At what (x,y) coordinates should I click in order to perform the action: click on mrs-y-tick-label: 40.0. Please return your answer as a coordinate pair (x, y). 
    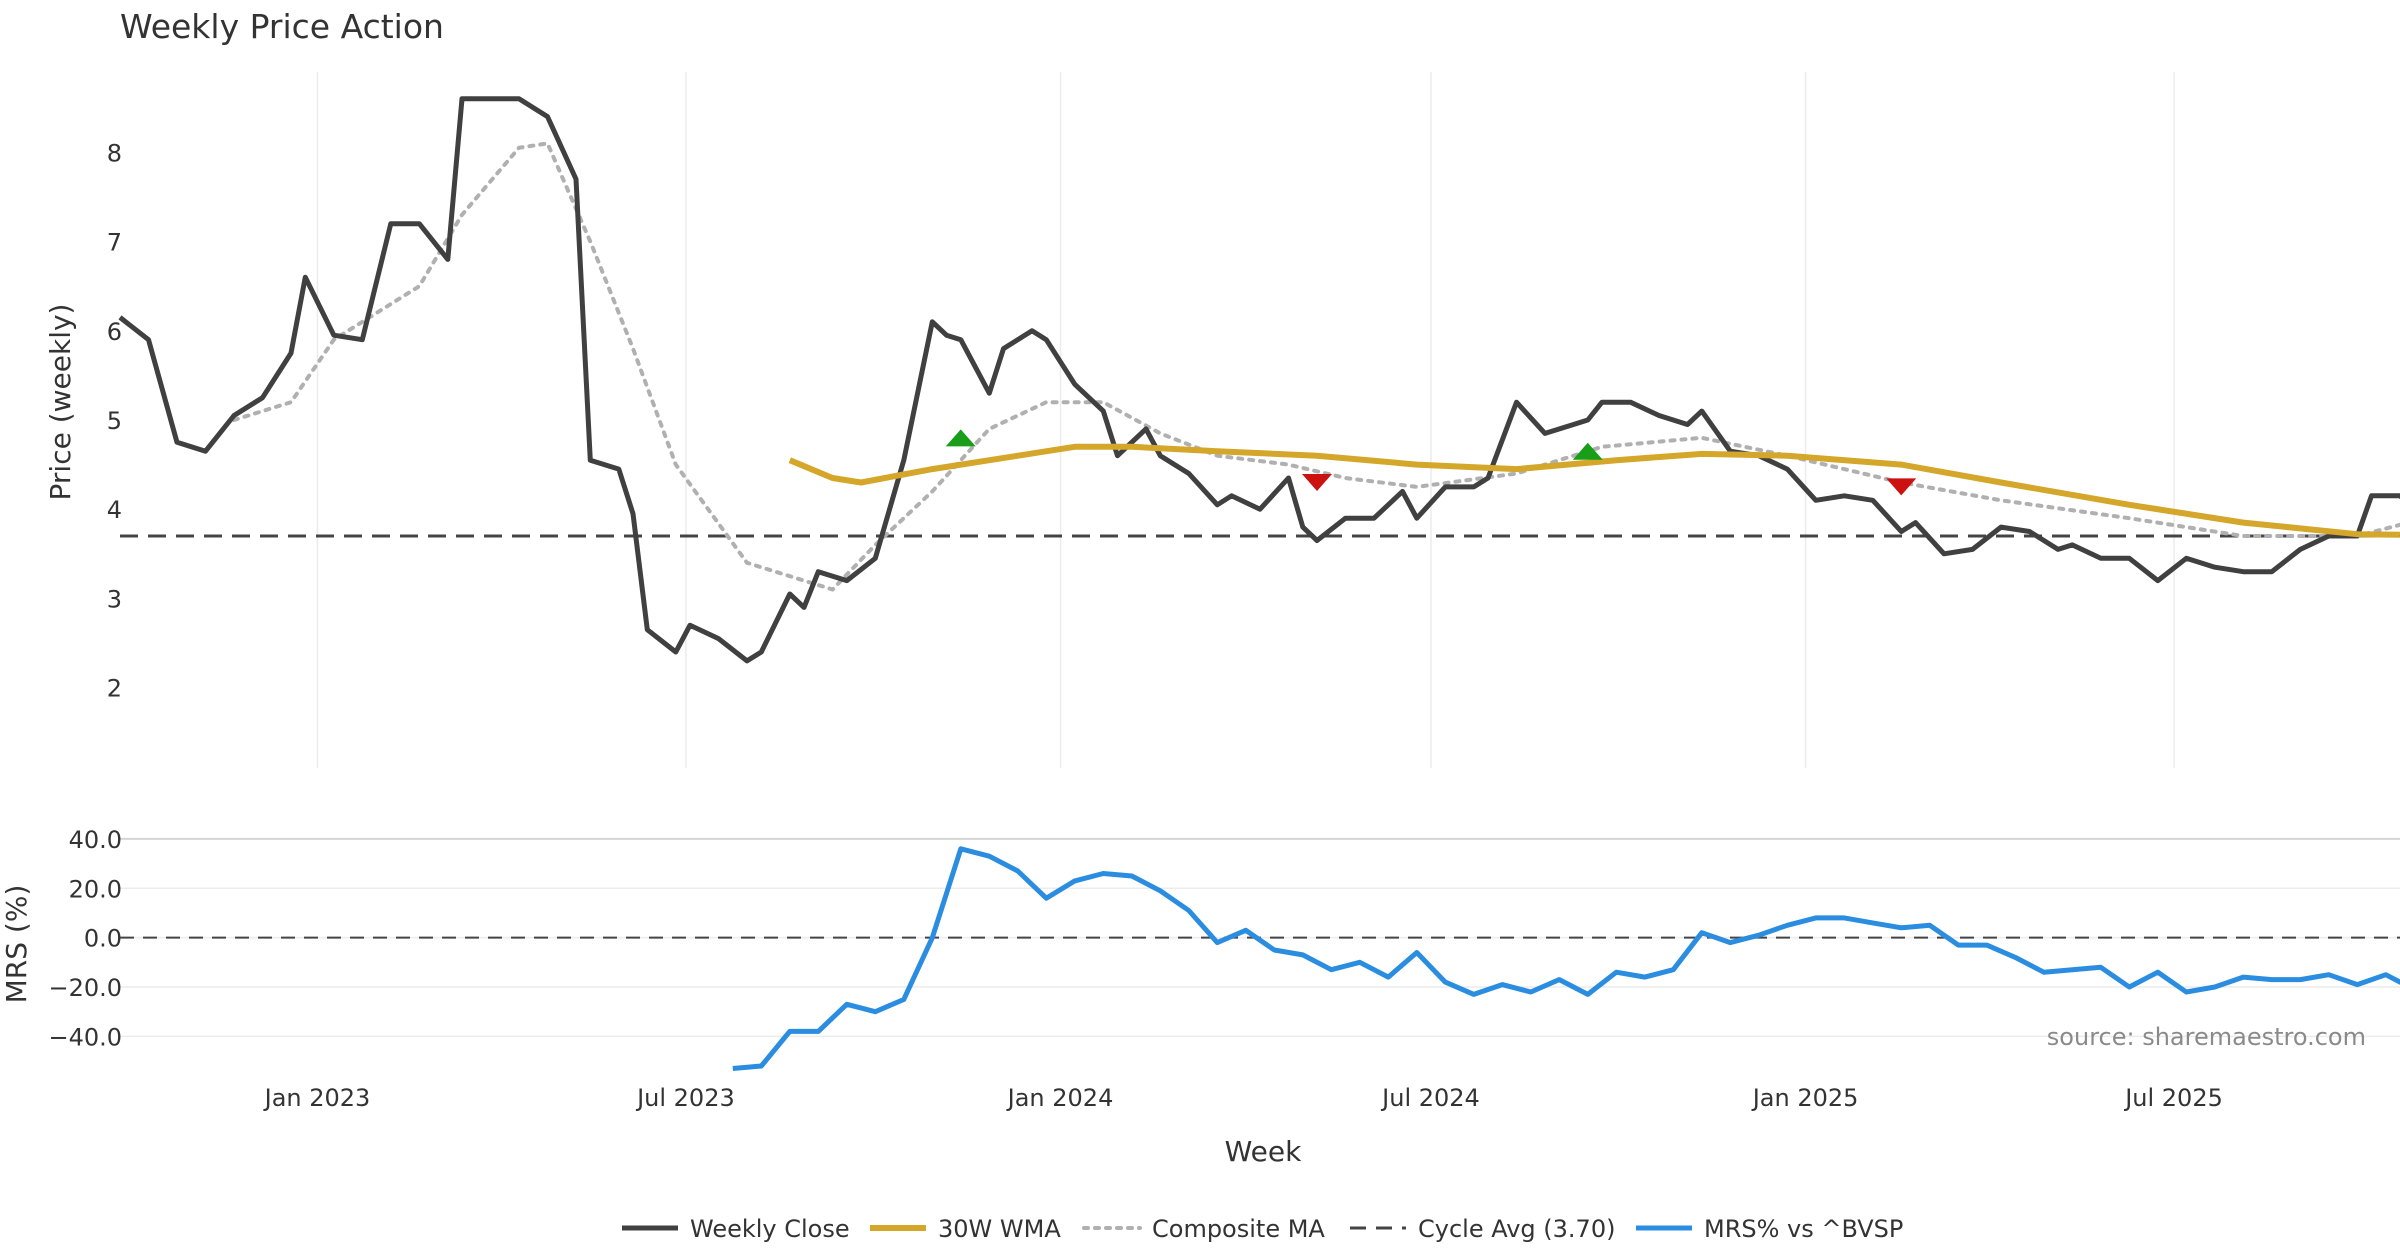
    Looking at the image, I should click on (95, 840).